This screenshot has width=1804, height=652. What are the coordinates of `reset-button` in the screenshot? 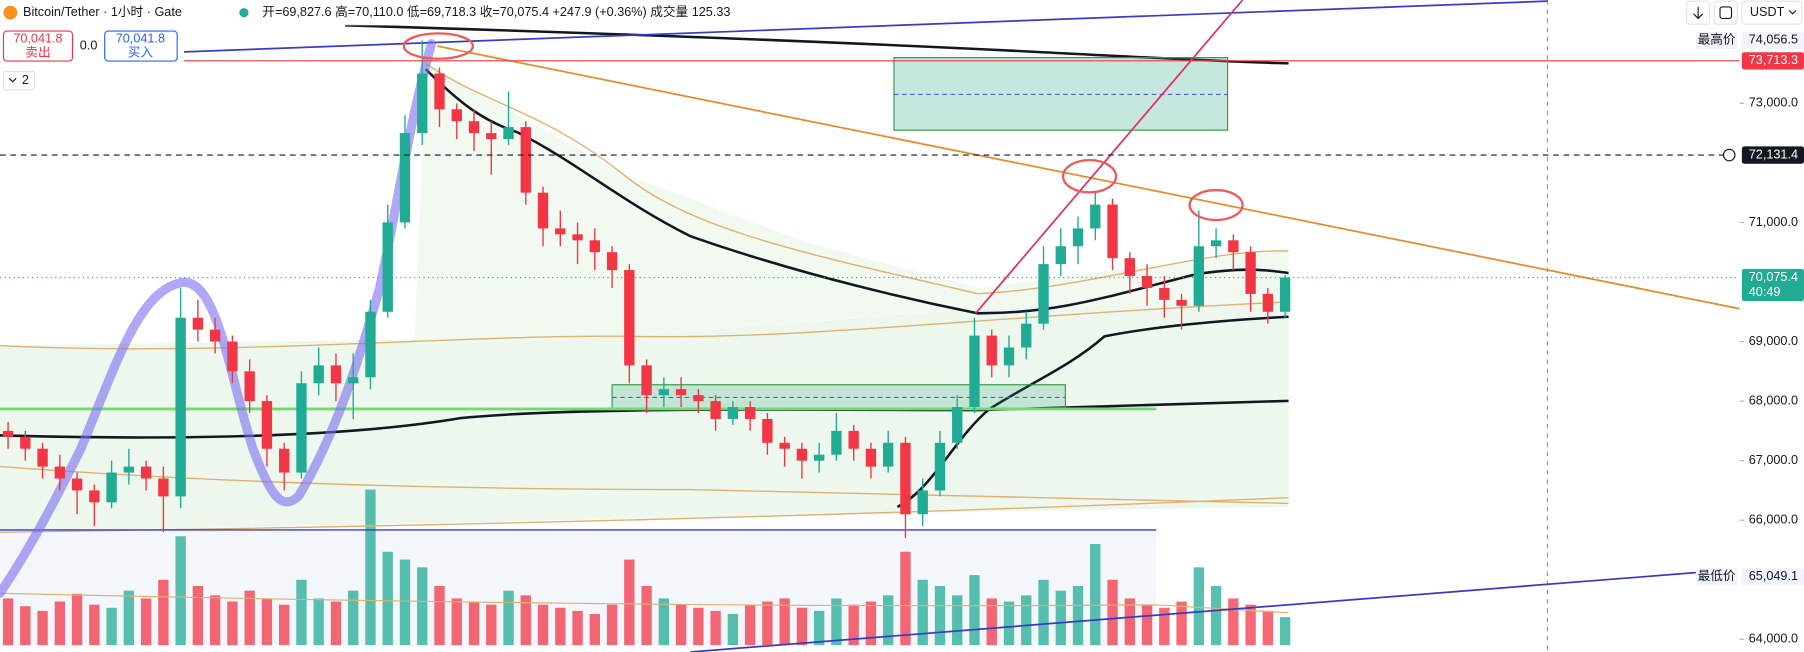 It's located at (1725, 12).